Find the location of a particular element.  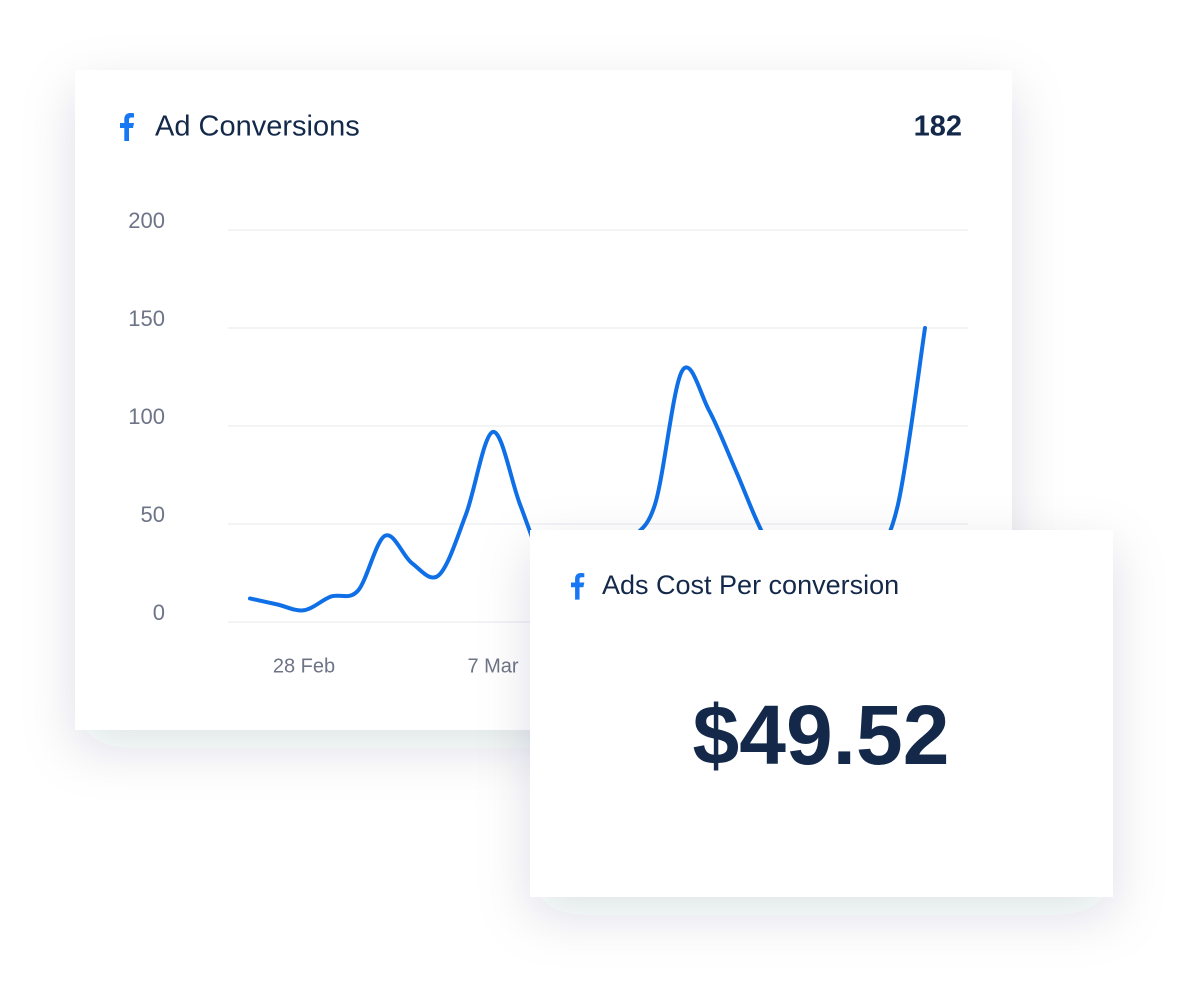

y-tick-label: 200 is located at coordinates (146, 220).